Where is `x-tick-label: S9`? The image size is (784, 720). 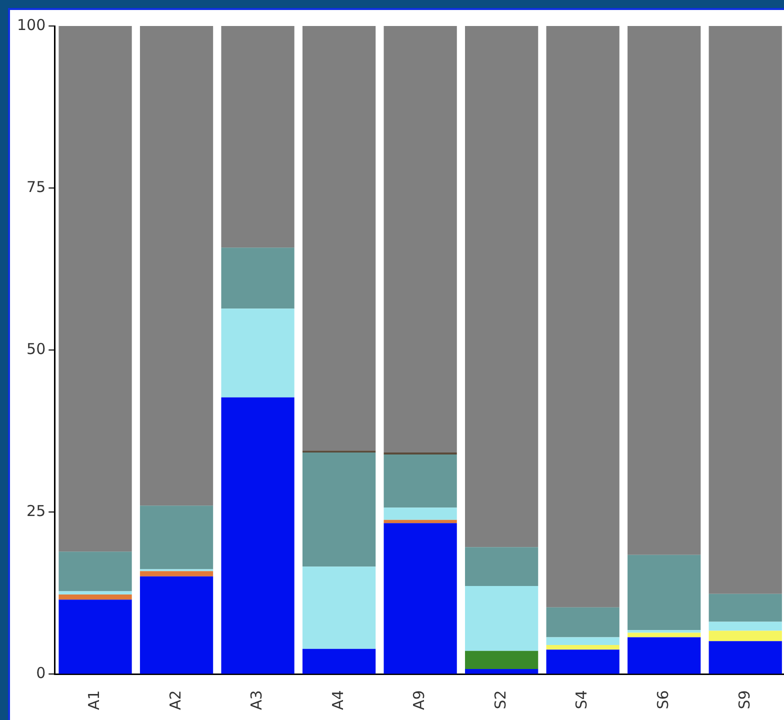 x-tick-label: S9 is located at coordinates (744, 700).